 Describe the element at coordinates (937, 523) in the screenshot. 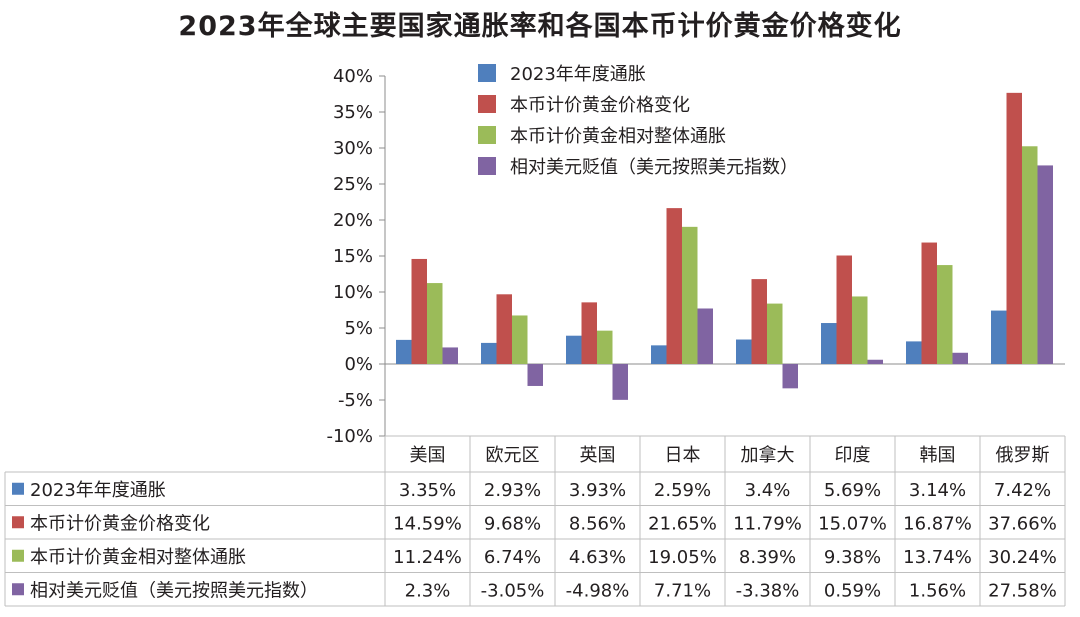

I see `table-cell: 16.87%` at that location.